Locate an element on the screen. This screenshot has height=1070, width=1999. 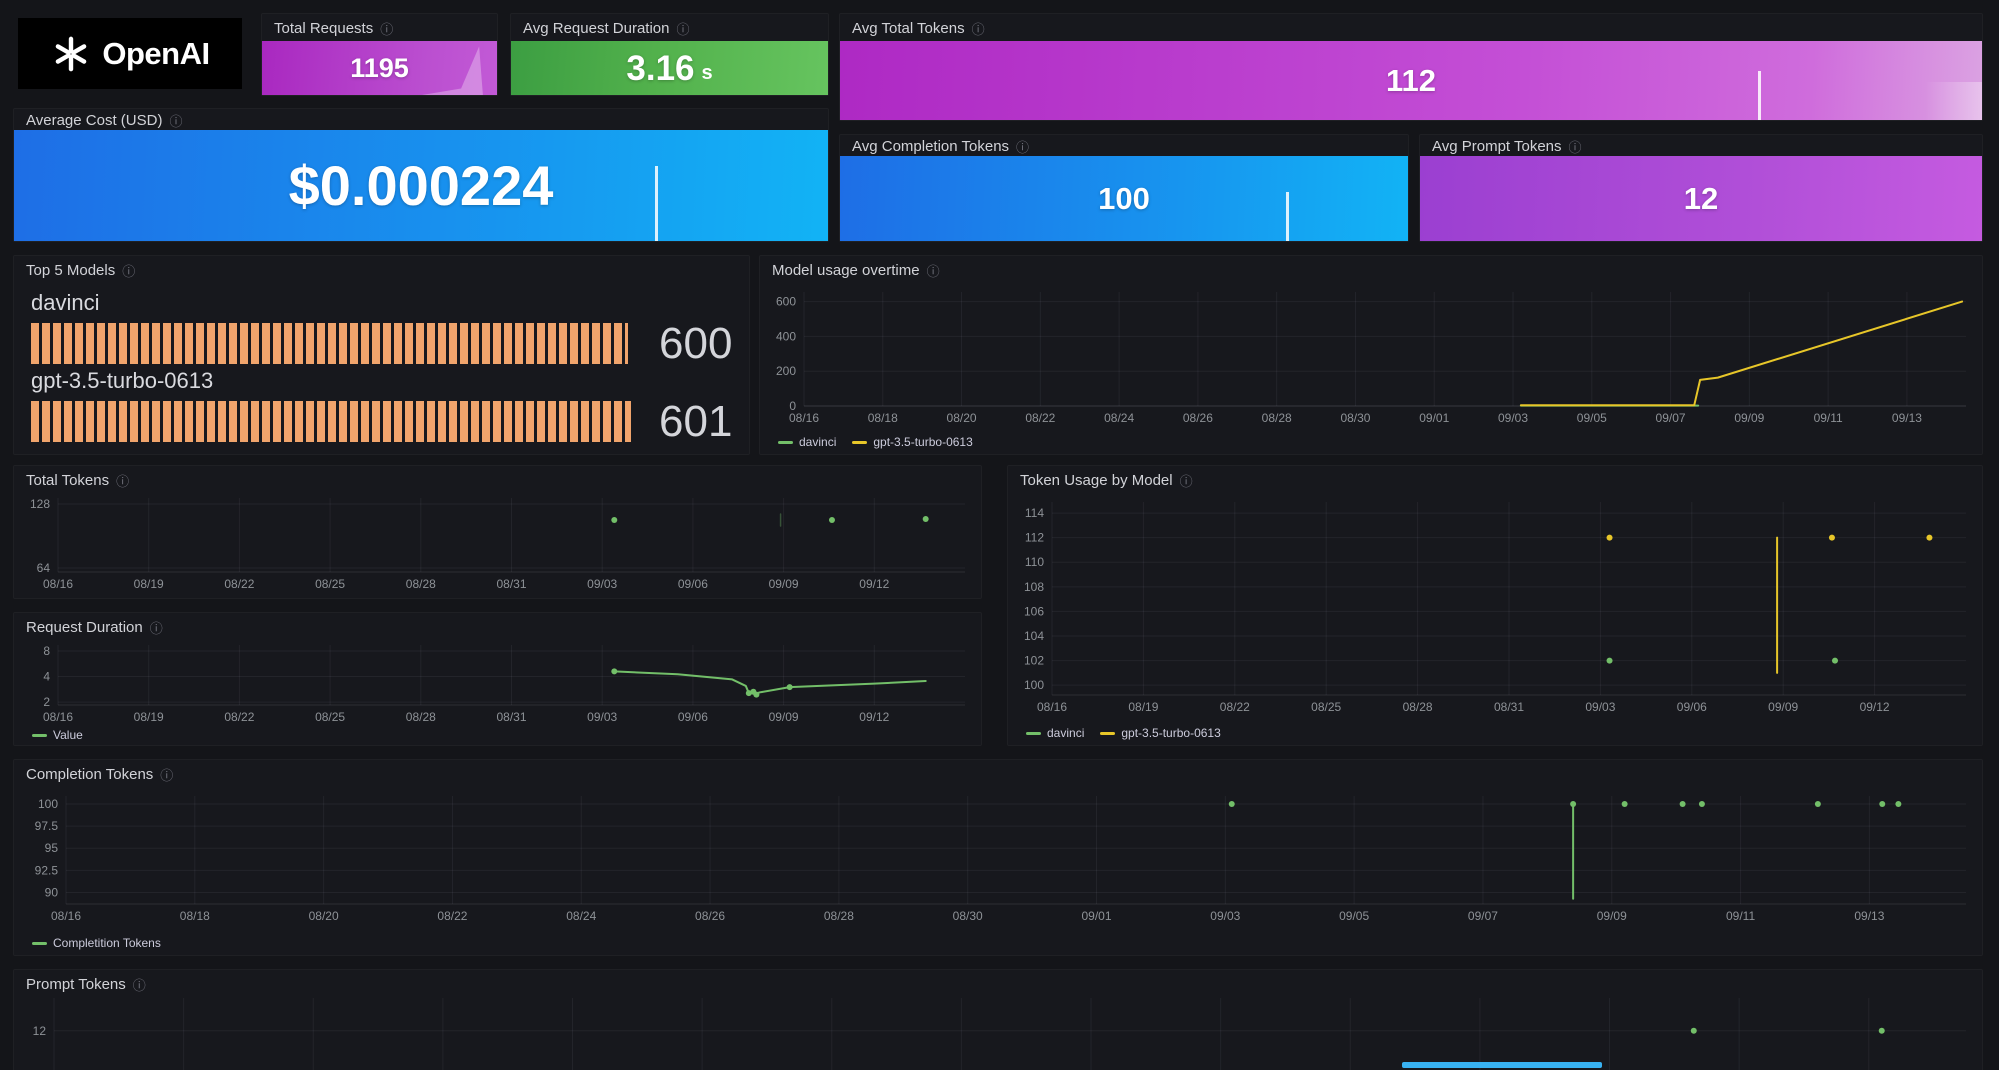
svg-text: 08/24 is located at coordinates (581, 916).